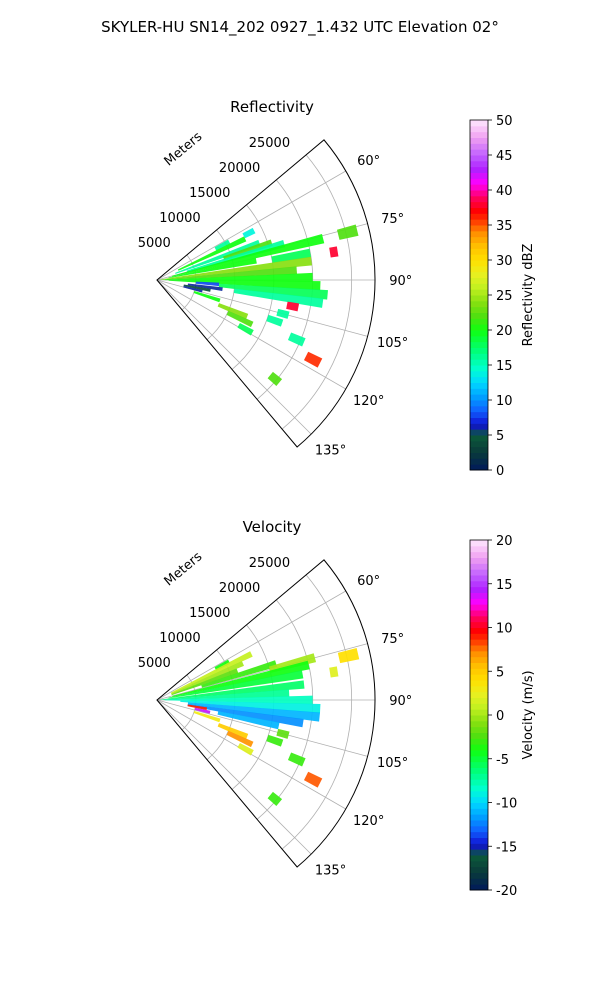  I want to click on velocity-colorbar: -20 -15 -10 -5 0 5 10 15 20 Velocity (m/s), so click(502, 716).